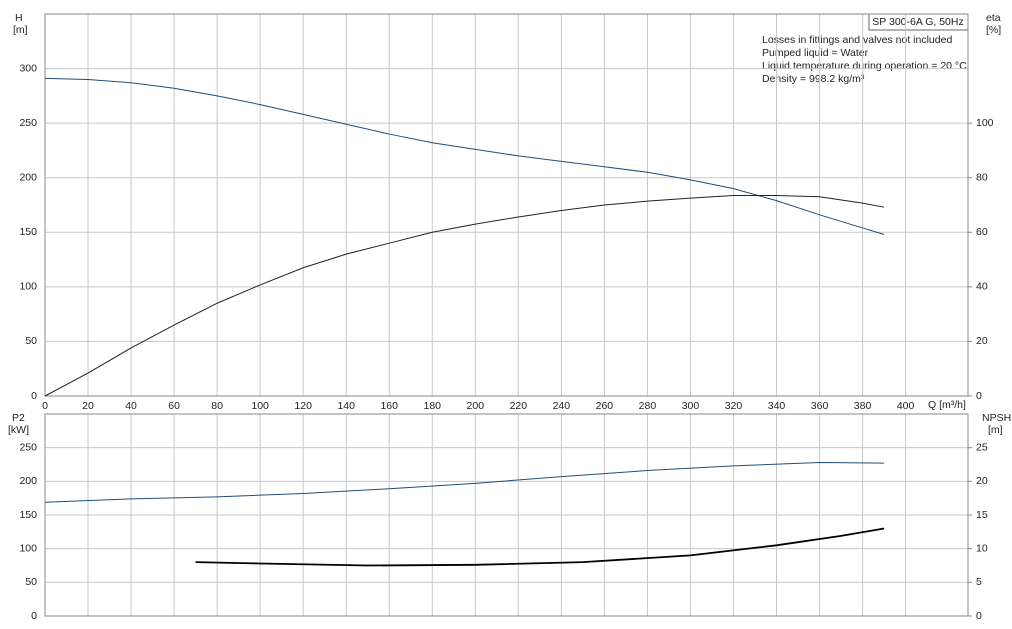  What do you see at coordinates (993, 18) in the screenshot?
I see `y2-label: eta` at bounding box center [993, 18].